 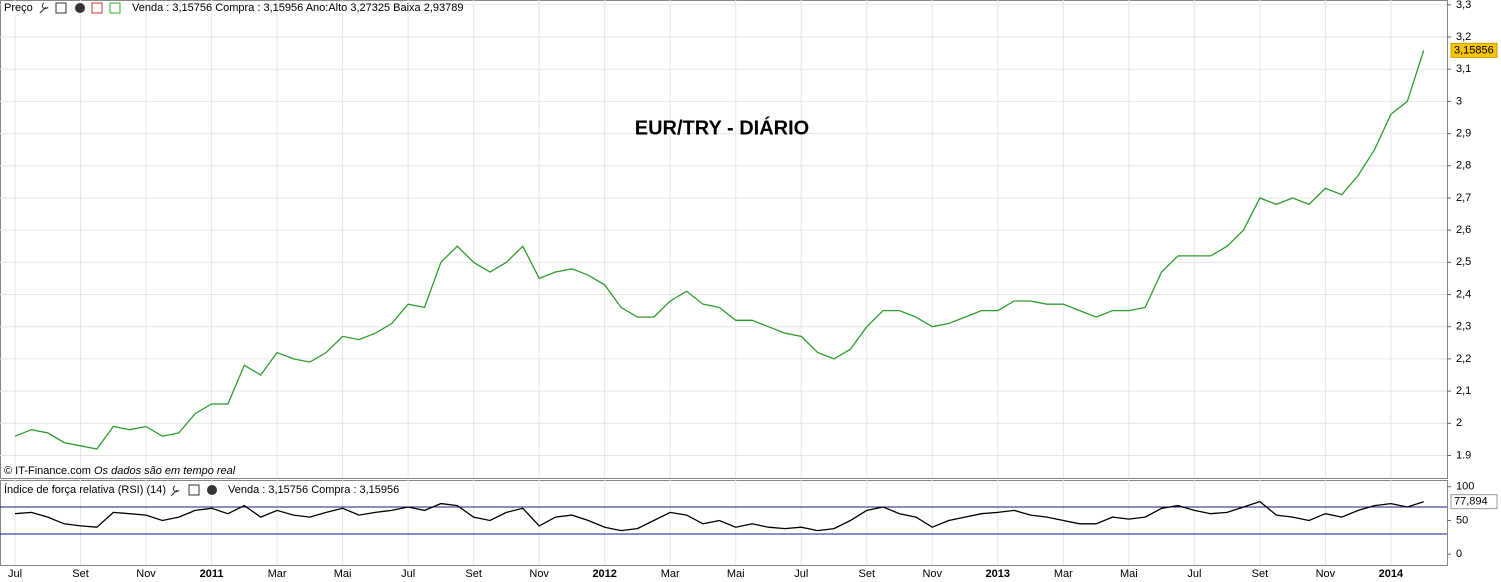 I want to click on down-icon, so click(x=97, y=8).